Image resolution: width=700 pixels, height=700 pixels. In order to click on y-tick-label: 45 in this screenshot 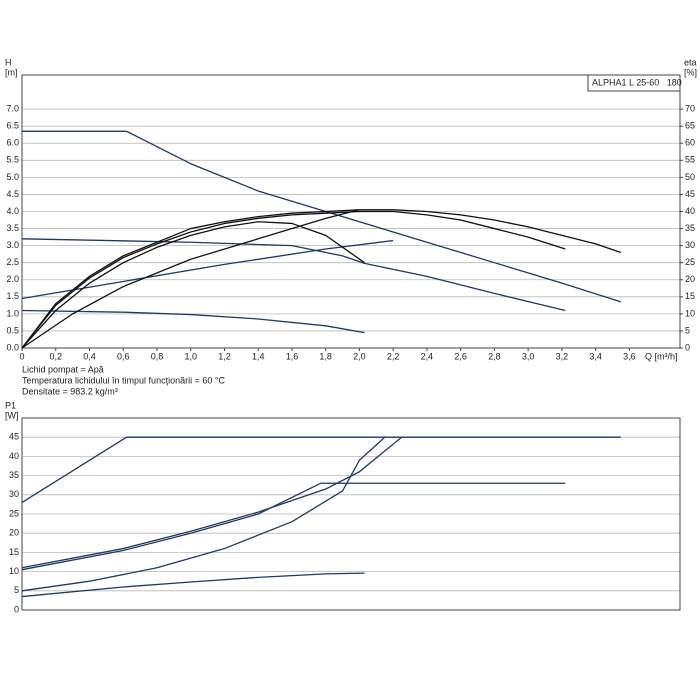, I will do `click(14, 437)`.